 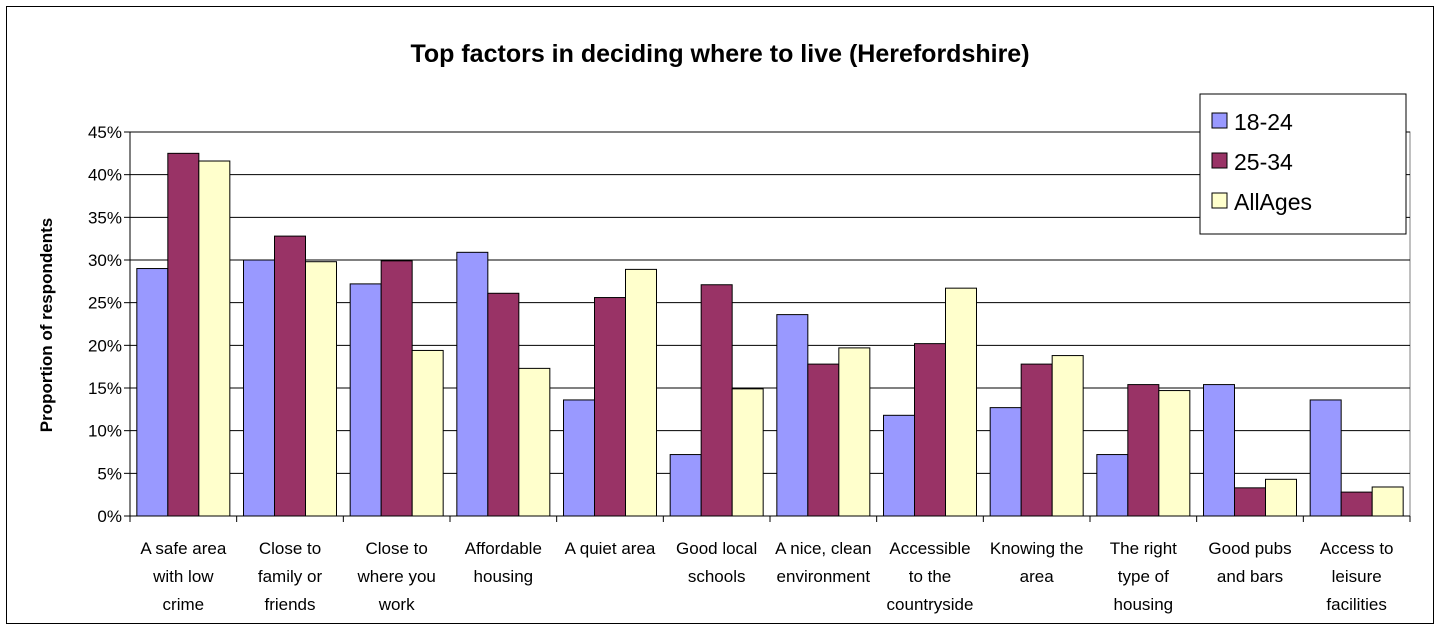 I want to click on y-tick-label: 5%, so click(x=109, y=473).